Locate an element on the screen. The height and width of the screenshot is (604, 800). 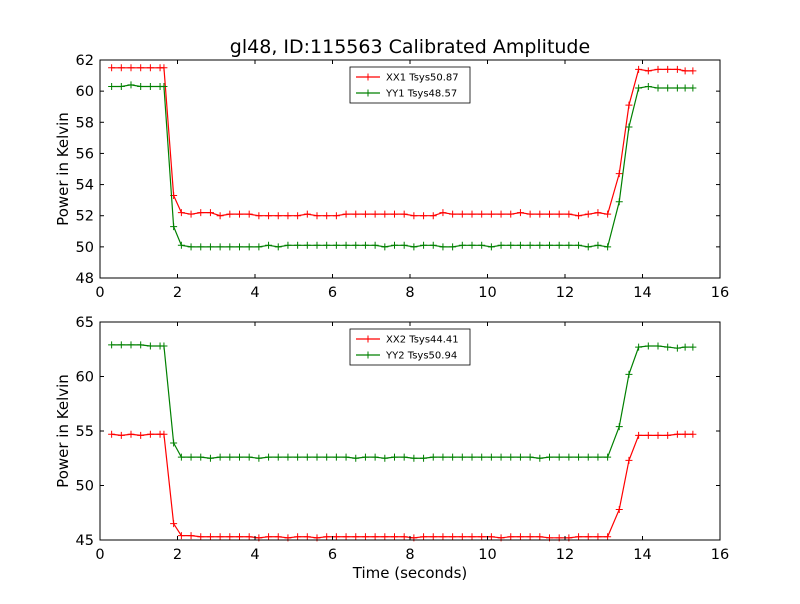
panel2-legend-entry: XX2 Tsys44.41 is located at coordinates (422, 340).